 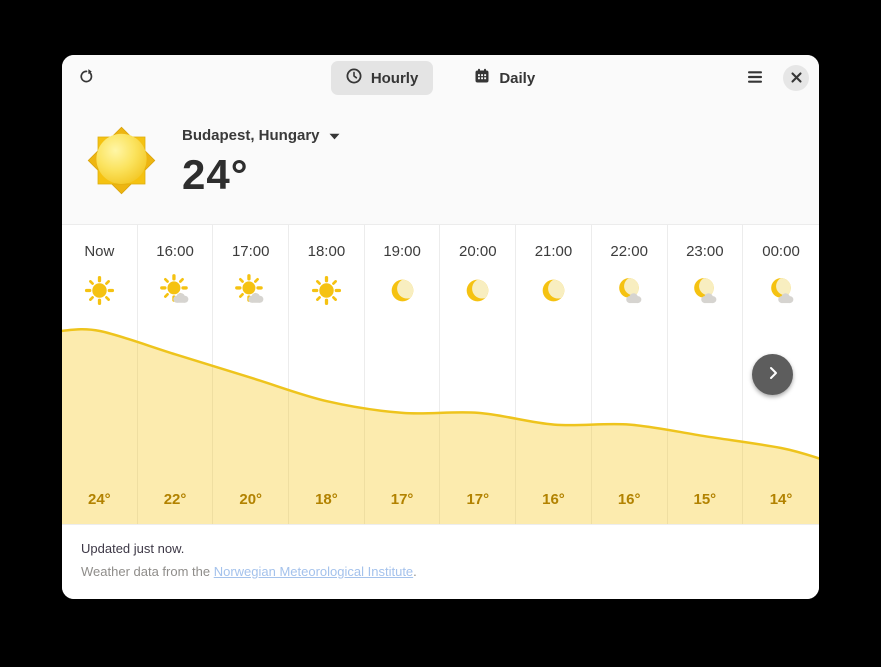 I want to click on attribution-link: Norwegian Meteorological Institute, so click(x=313, y=571).